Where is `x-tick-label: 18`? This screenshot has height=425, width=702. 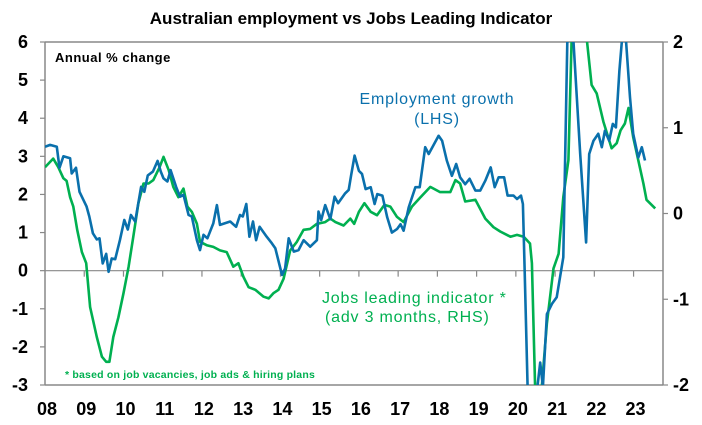
x-tick-label: 18 is located at coordinates (439, 409).